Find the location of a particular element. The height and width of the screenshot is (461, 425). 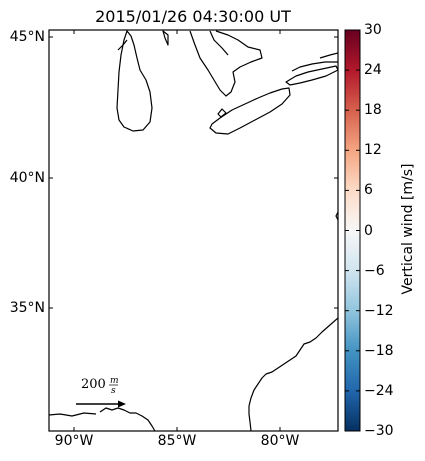

huron-inner-shore is located at coordinates (219, 43).